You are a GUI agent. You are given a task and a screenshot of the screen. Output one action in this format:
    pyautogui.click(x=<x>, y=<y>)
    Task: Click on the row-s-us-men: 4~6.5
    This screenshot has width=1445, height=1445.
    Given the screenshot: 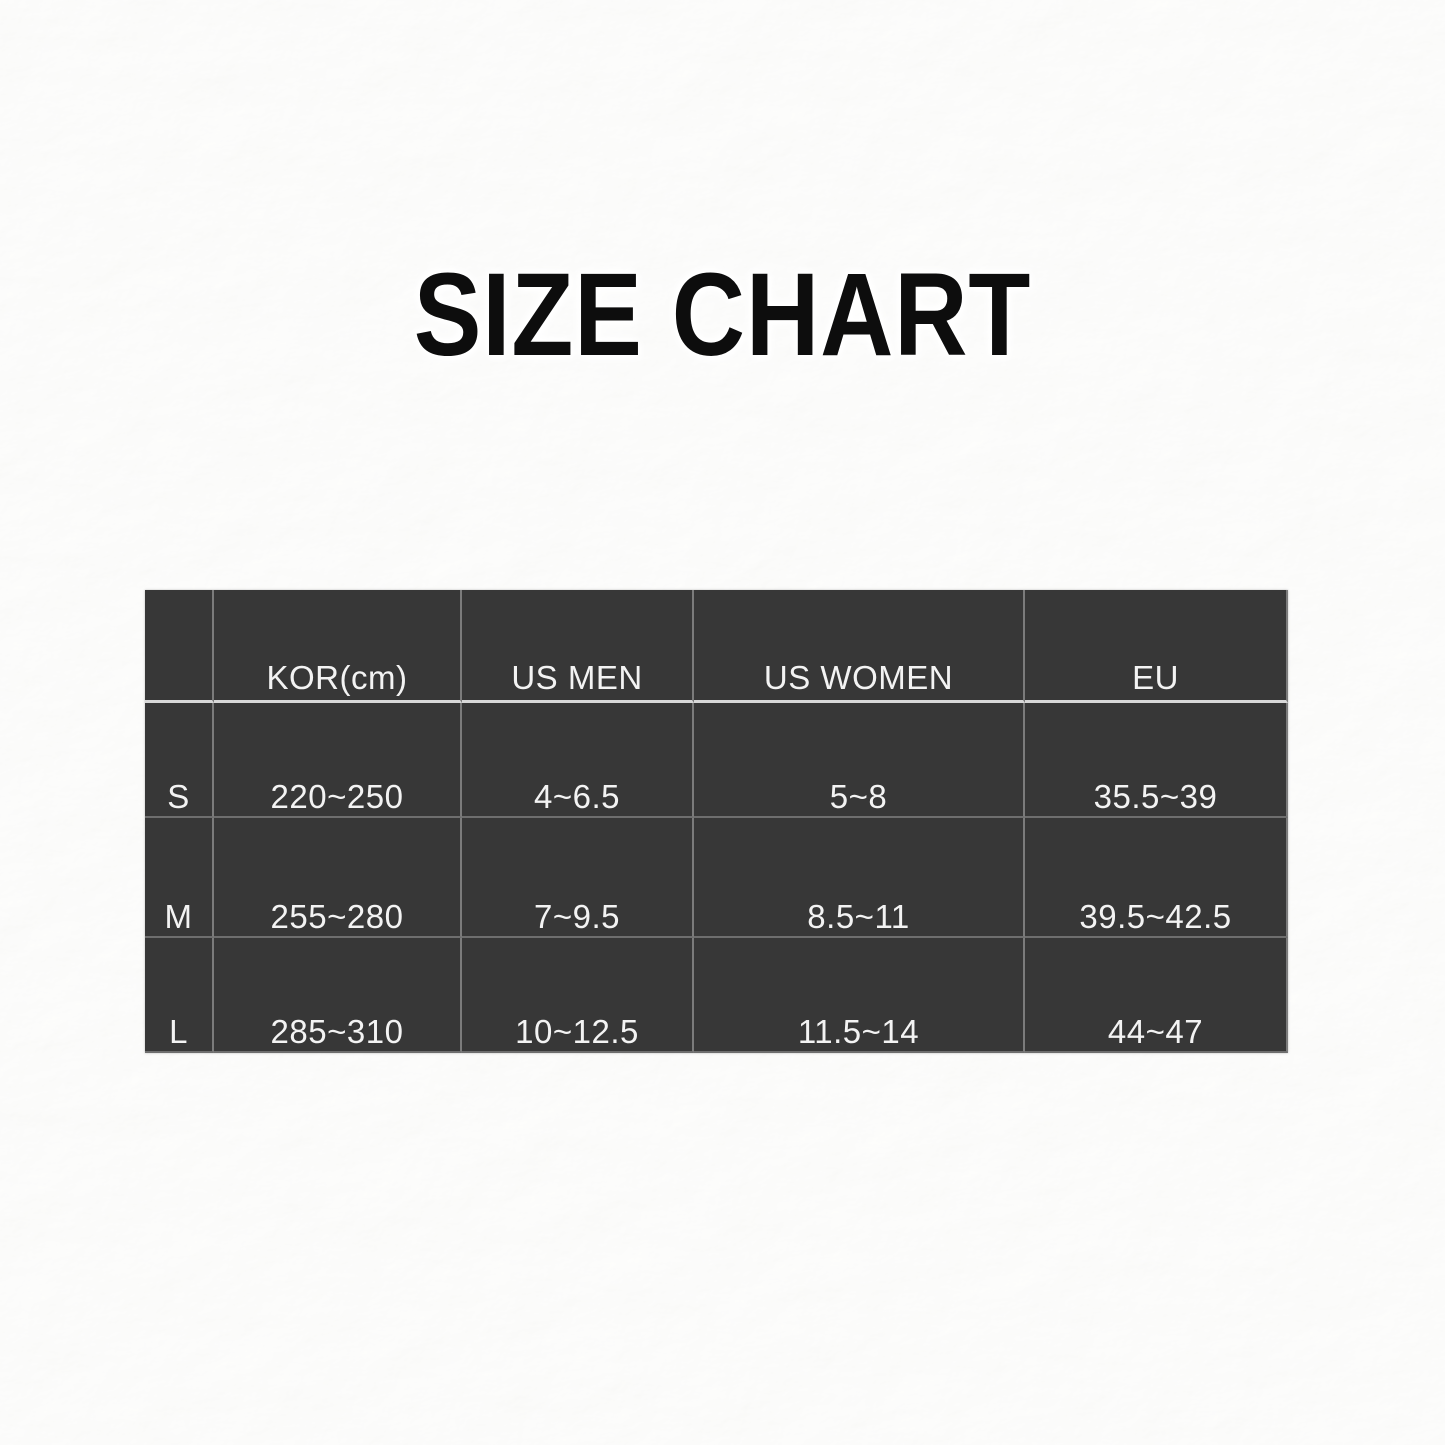 What is the action you would take?
    pyautogui.click(x=578, y=760)
    